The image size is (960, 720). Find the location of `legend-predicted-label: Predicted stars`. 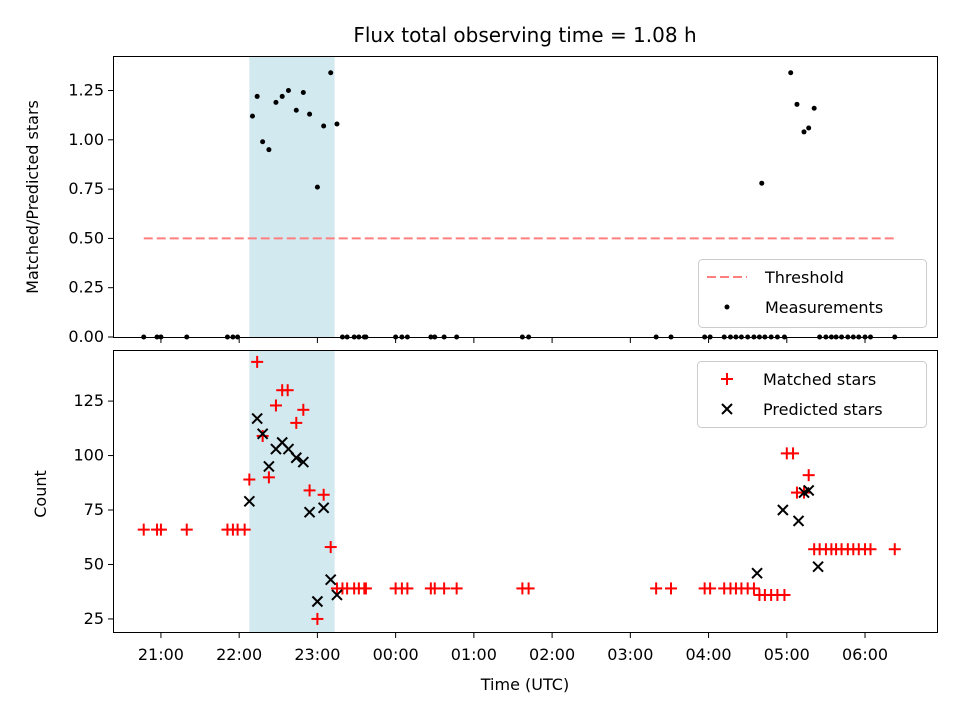

legend-predicted-label: Predicted stars is located at coordinates (823, 409).